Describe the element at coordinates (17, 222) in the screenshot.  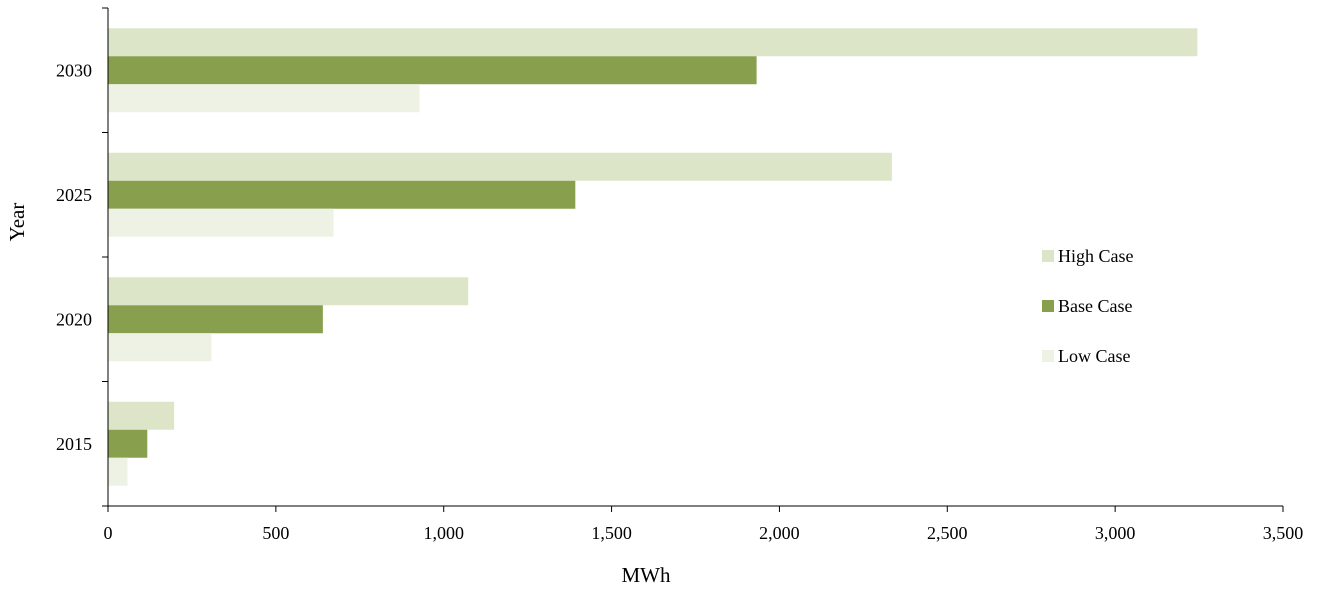
I see `y-axis-title: Year` at that location.